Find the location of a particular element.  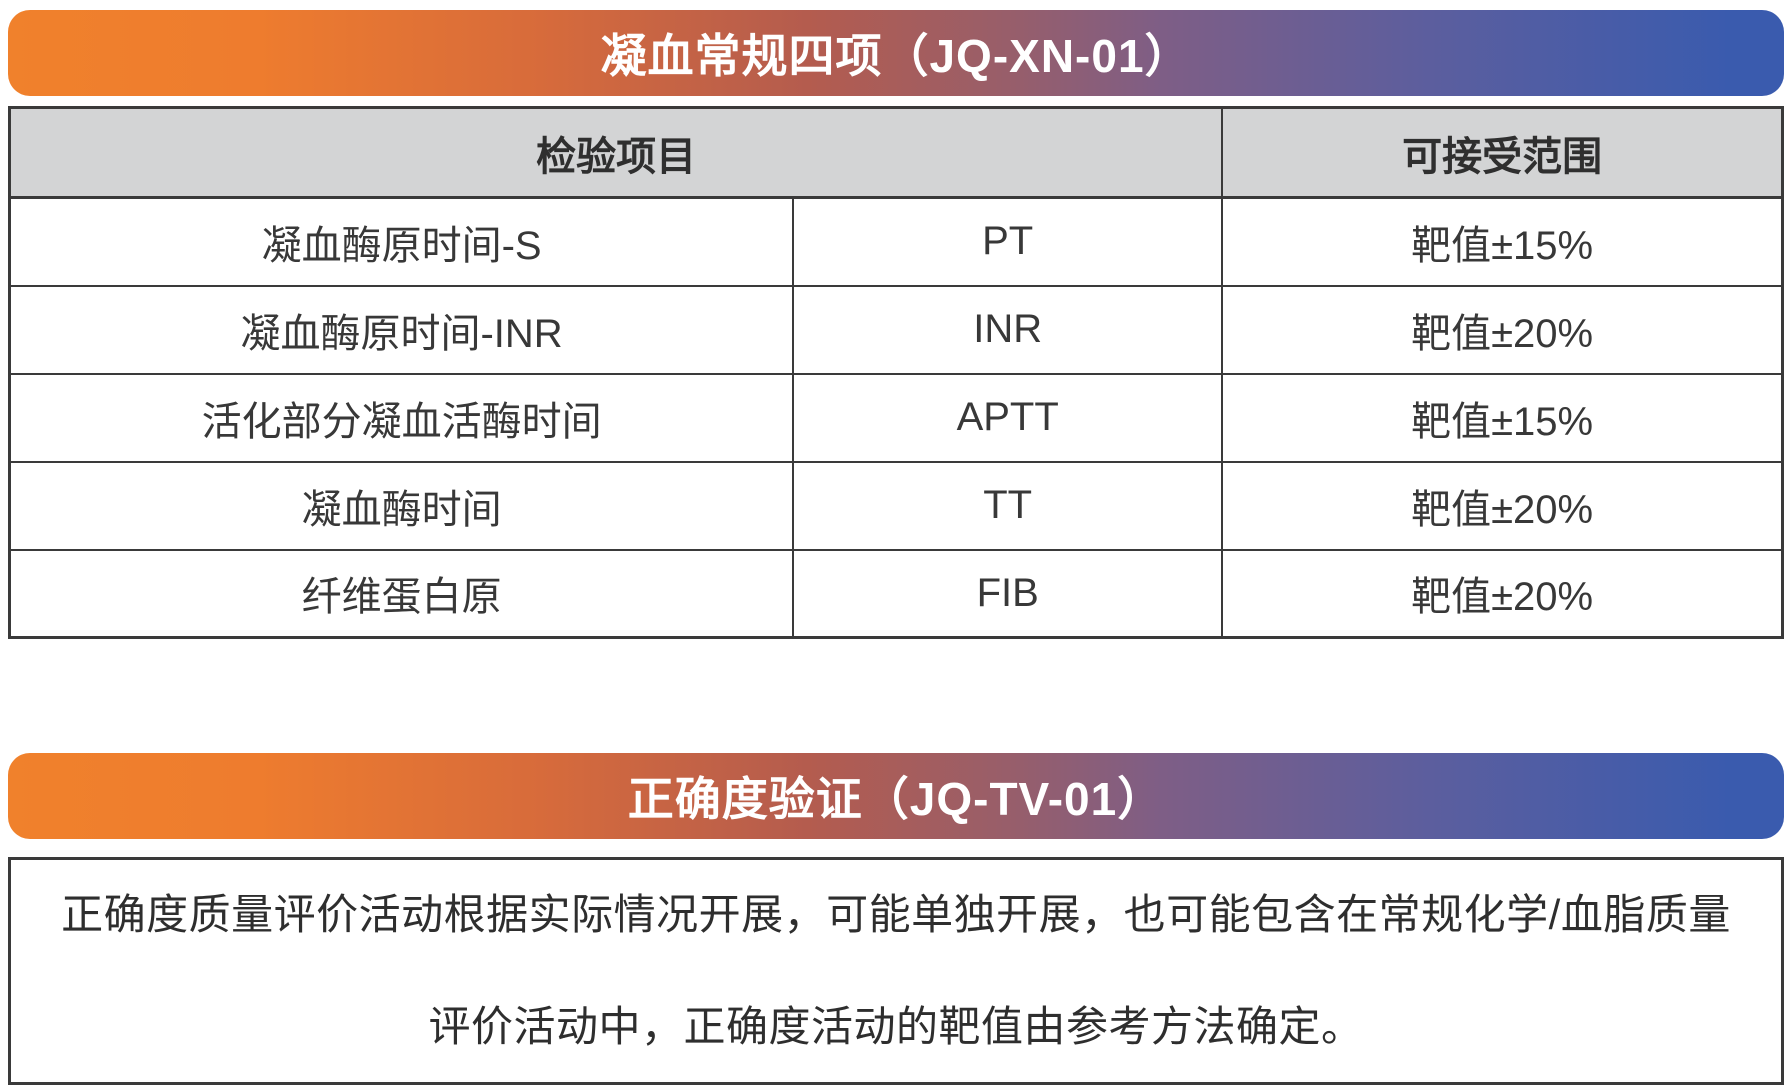

table-row: 凝血酶时间 TT 靶值±20% is located at coordinates (896, 505).